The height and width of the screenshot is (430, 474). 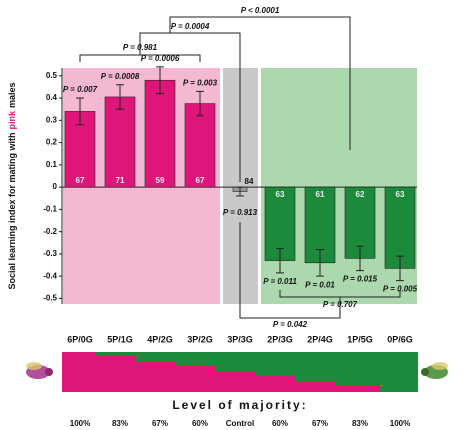 What do you see at coordinates (239, 405) in the screenshot?
I see `majority-title: Level of majority:` at bounding box center [239, 405].